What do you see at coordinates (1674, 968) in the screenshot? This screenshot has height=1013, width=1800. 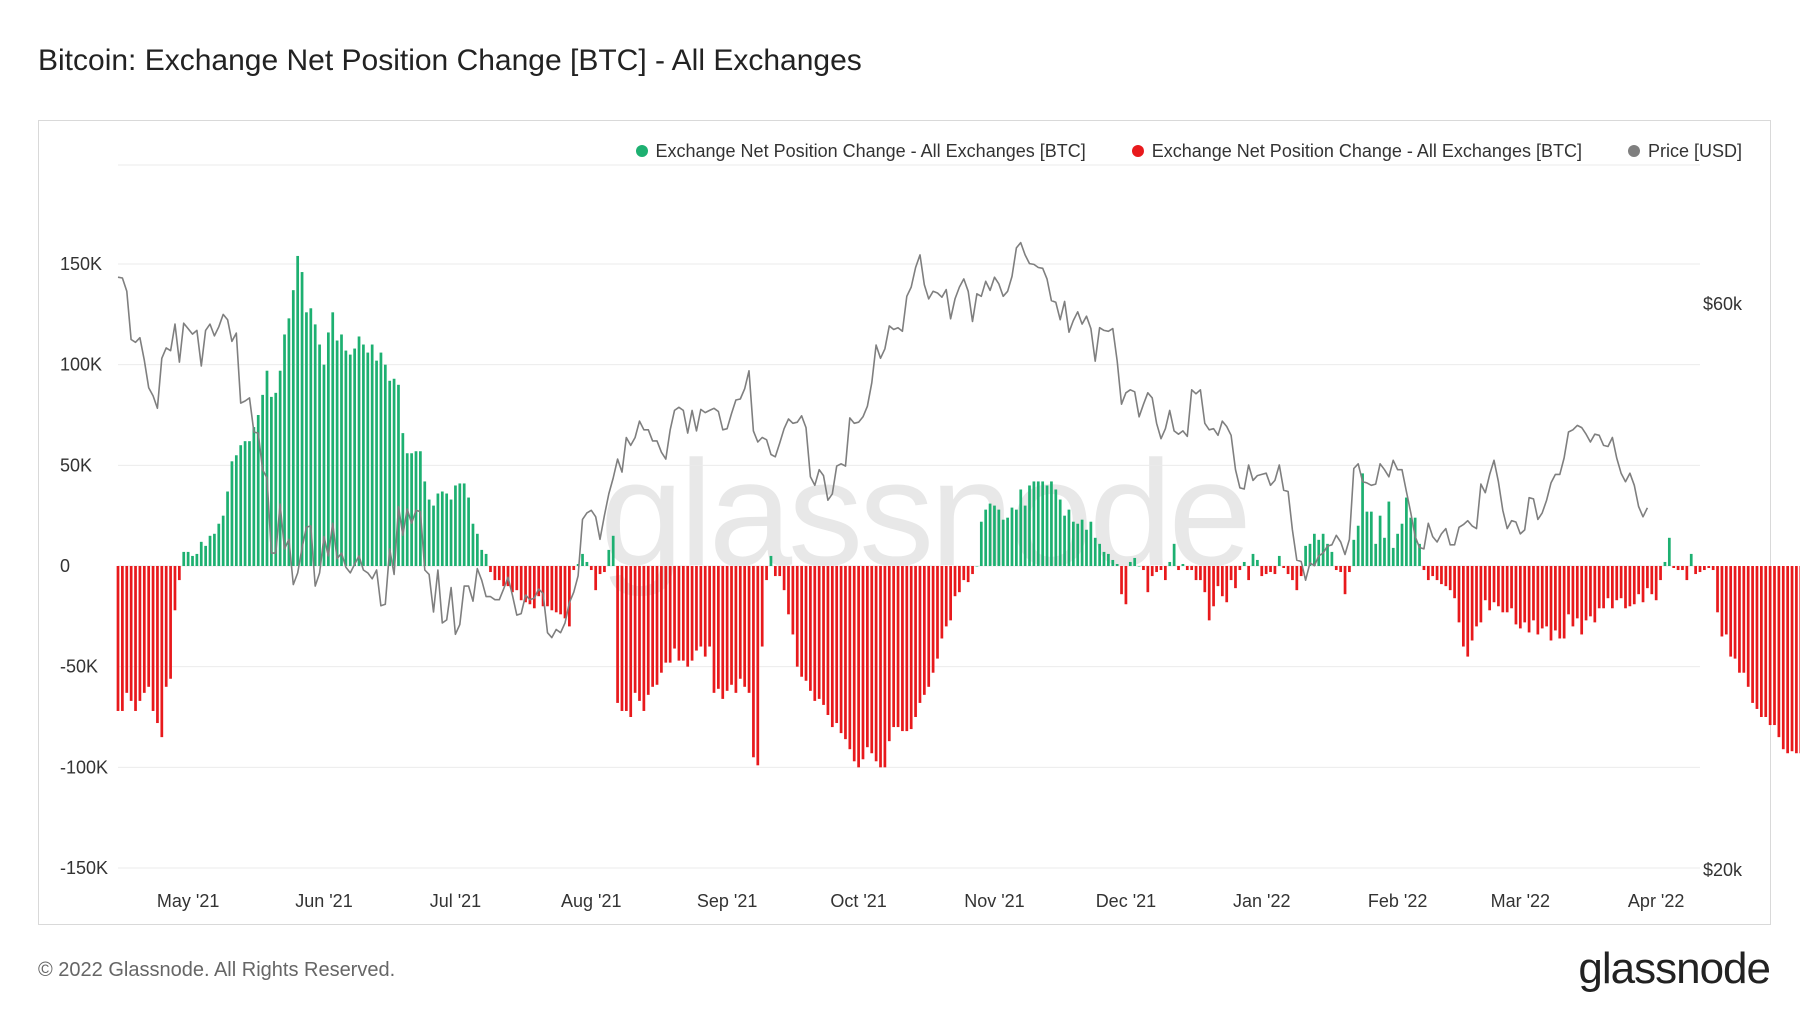 I see `footer-logo: glassnode` at bounding box center [1674, 968].